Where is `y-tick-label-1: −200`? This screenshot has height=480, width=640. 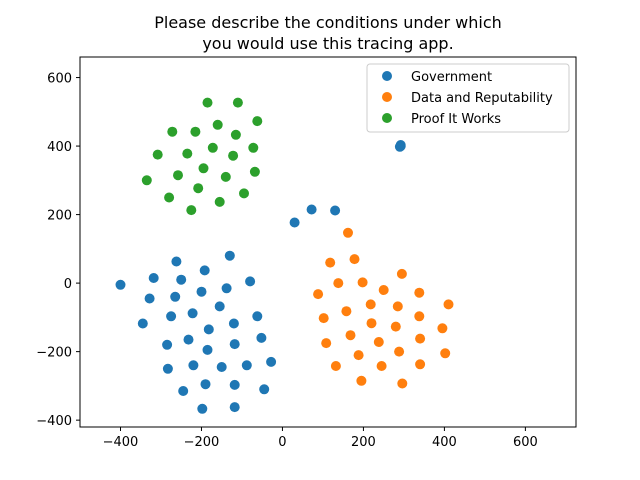 y-tick-label-1: −200 is located at coordinates (54, 353).